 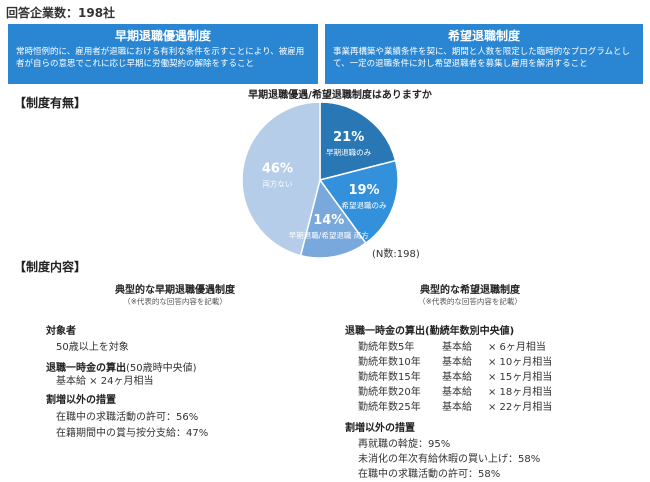 I want to click on years-cell: 勤続年数15年, so click(x=389, y=377).